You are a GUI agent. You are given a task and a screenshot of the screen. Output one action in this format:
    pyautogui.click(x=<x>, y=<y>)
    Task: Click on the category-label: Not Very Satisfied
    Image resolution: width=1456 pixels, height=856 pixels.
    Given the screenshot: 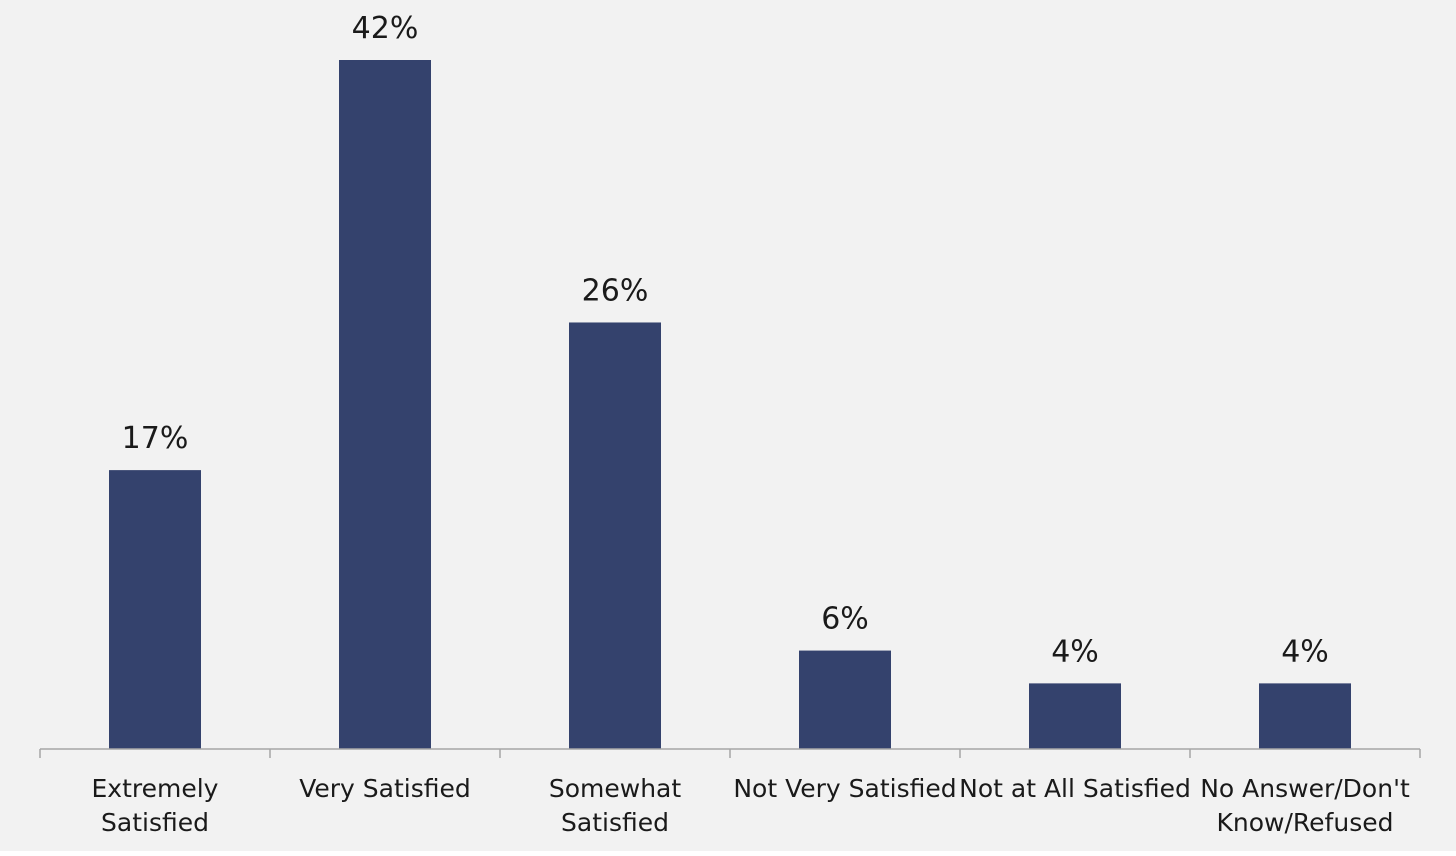 What is the action you would take?
    pyautogui.click(x=844, y=788)
    